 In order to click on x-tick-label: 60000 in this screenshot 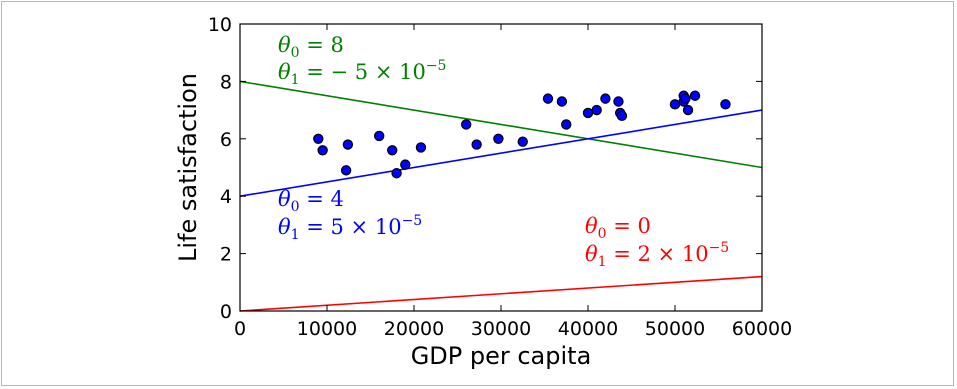, I will do `click(762, 329)`.